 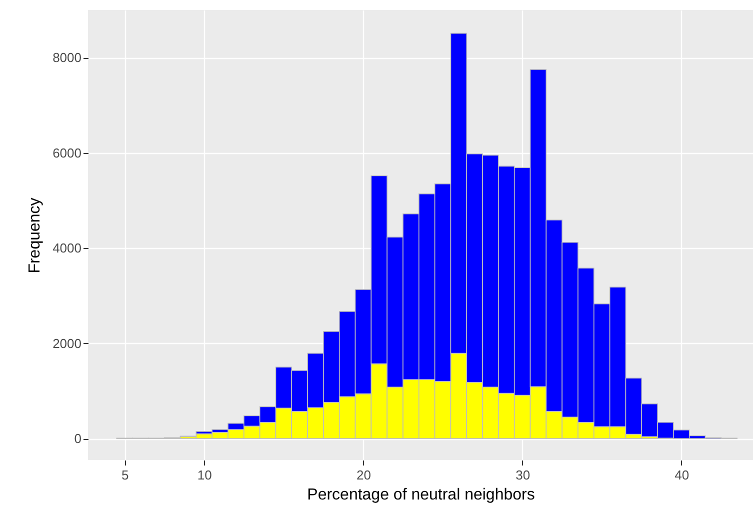 I want to click on y-tick-label: 2000, so click(x=67, y=343).